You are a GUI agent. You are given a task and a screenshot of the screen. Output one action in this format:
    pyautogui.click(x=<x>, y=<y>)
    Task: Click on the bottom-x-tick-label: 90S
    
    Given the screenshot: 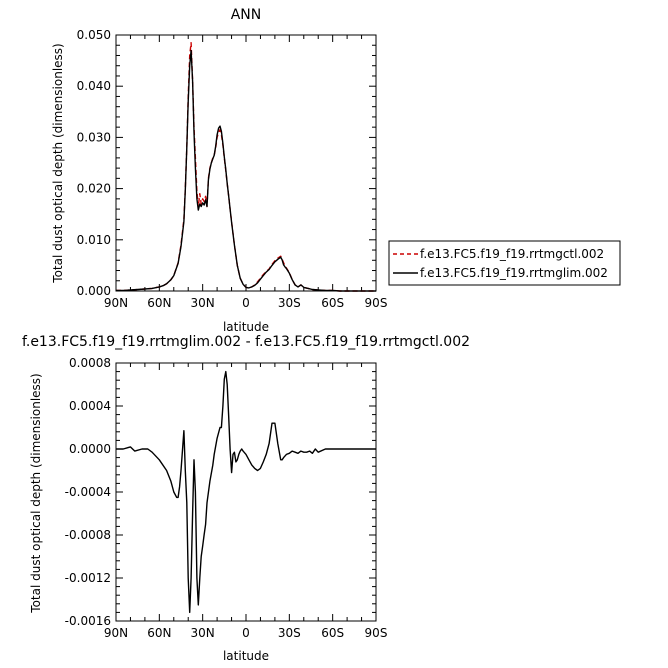 What is the action you would take?
    pyautogui.click(x=376, y=633)
    